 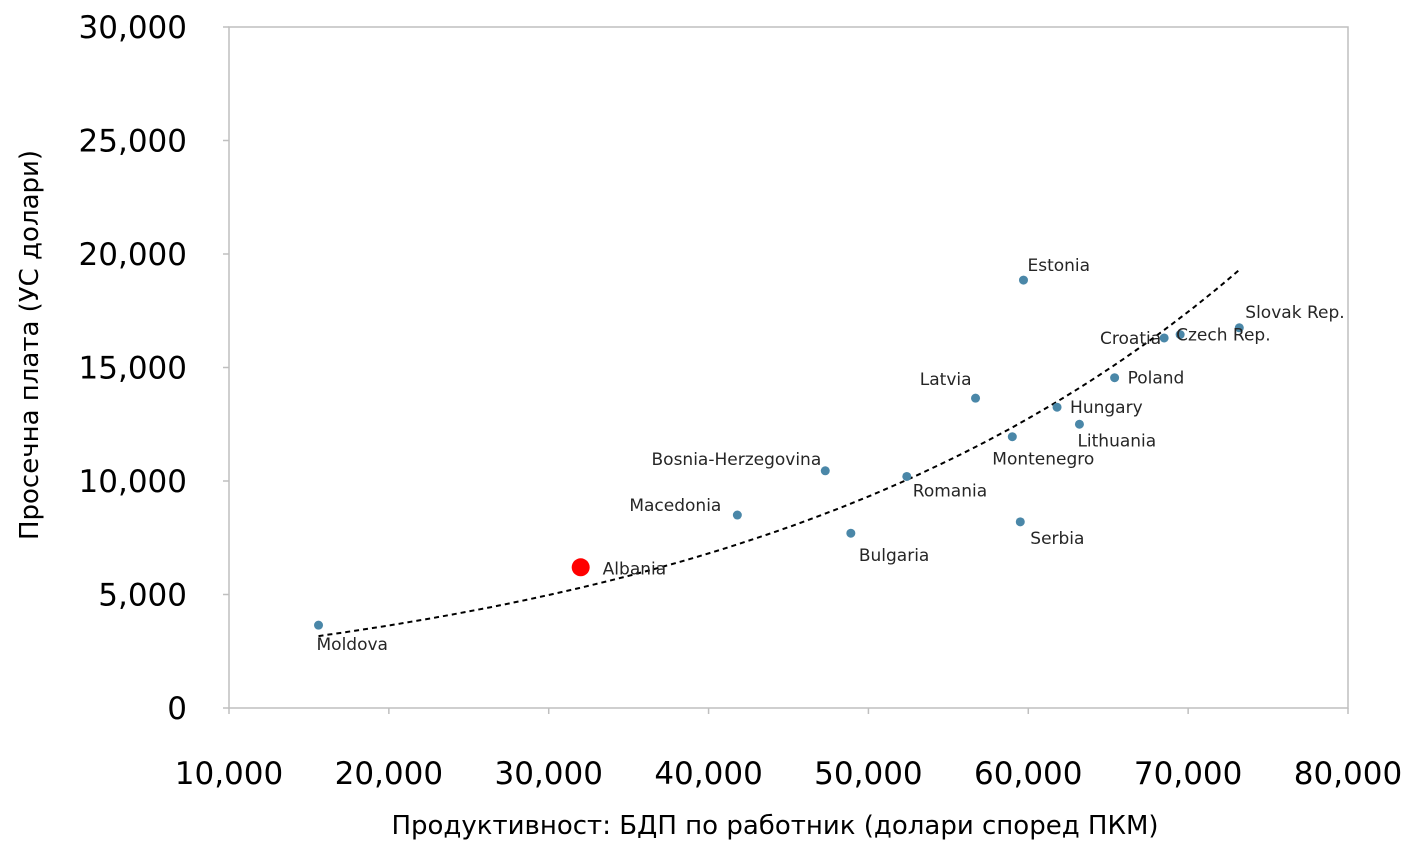 What do you see at coordinates (319, 625) in the screenshot?
I see `point-moldova` at bounding box center [319, 625].